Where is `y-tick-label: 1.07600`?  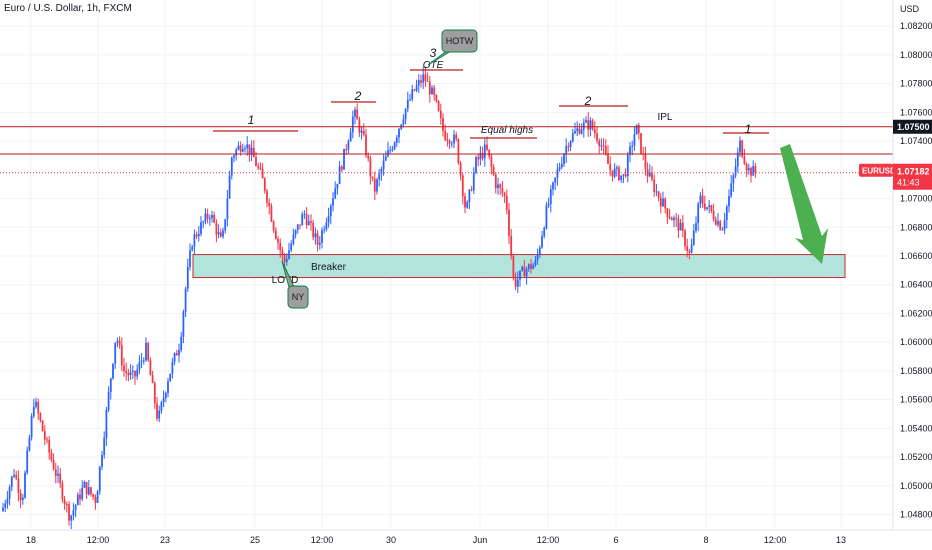
y-tick-label: 1.07600 is located at coordinates (916, 112).